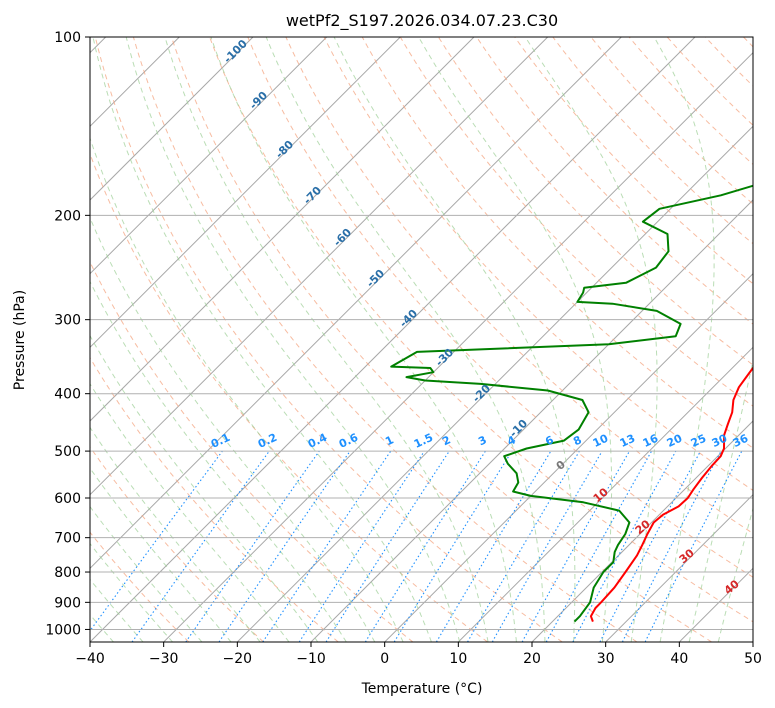  Describe the element at coordinates (67, 539) in the screenshot. I see `y-tick-label: 700` at that location.